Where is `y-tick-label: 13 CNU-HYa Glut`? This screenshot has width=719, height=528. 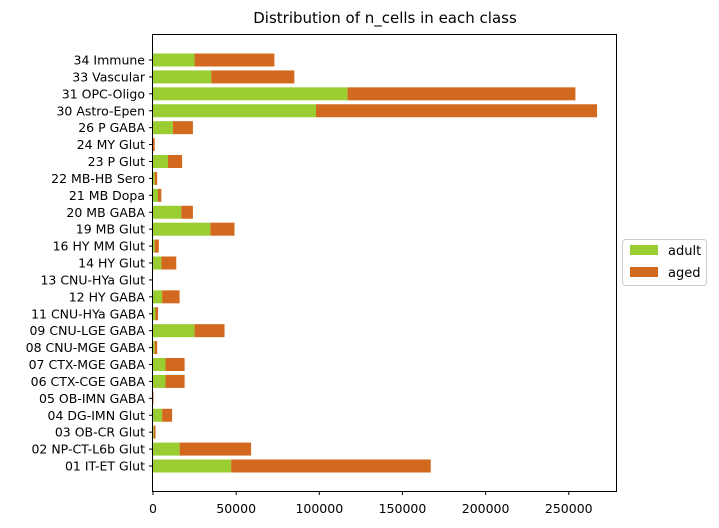 y-tick-label: 13 CNU-HYa Glut is located at coordinates (92, 279).